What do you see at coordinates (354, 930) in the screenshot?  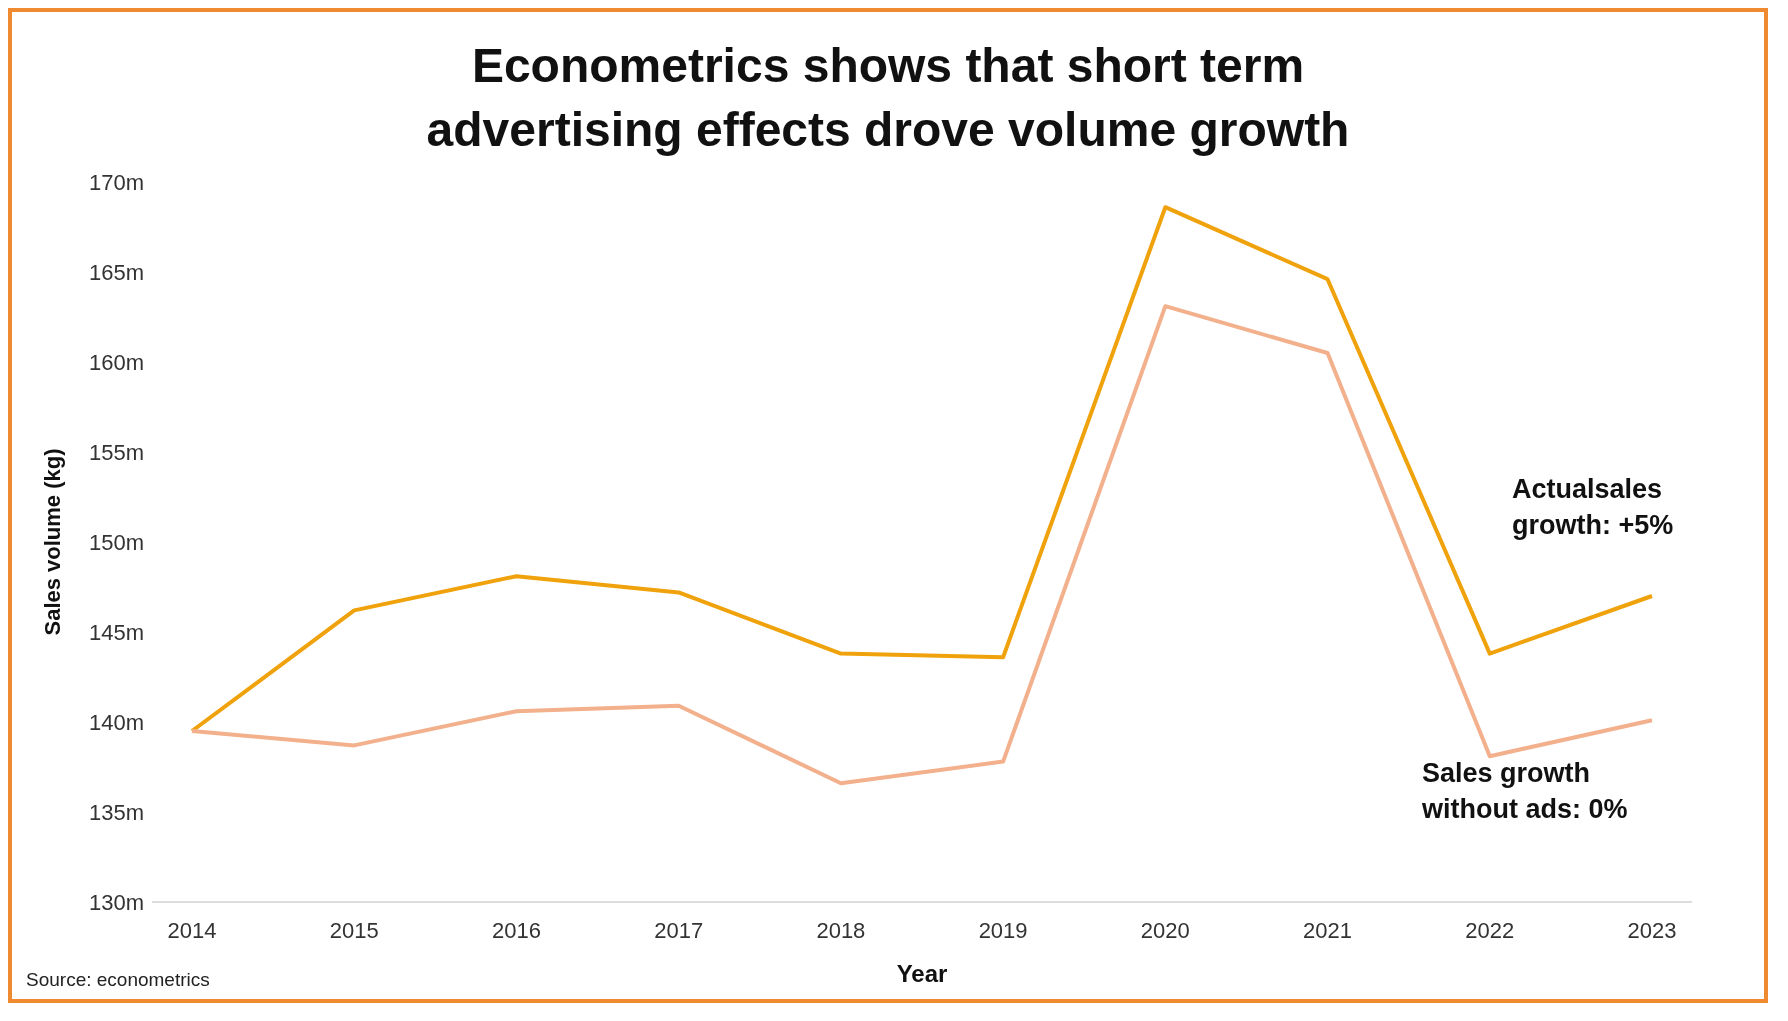 I see `x-tick-label: 2015` at bounding box center [354, 930].